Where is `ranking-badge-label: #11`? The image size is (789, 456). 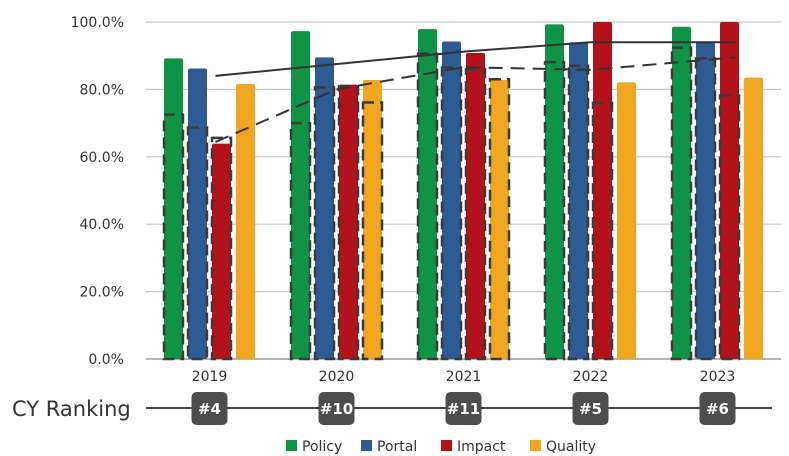 ranking-badge-label: #11 is located at coordinates (463, 409).